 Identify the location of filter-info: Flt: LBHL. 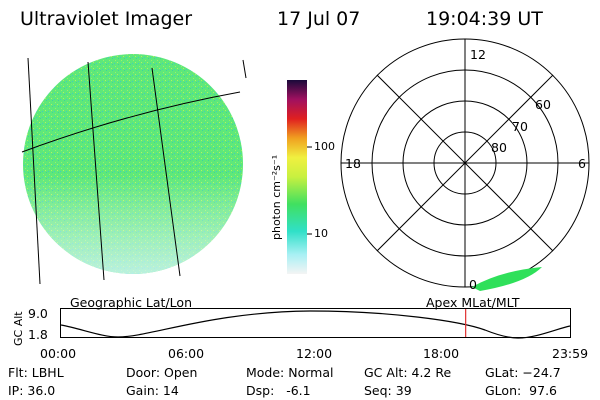
(36, 372).